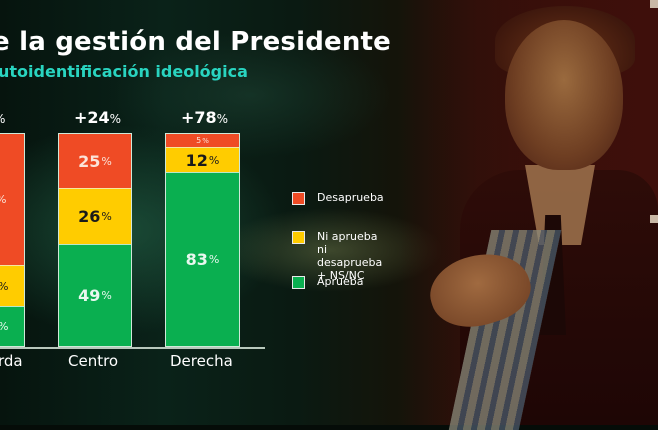  What do you see at coordinates (654, 4) in the screenshot?
I see `edge-marker-top` at bounding box center [654, 4].